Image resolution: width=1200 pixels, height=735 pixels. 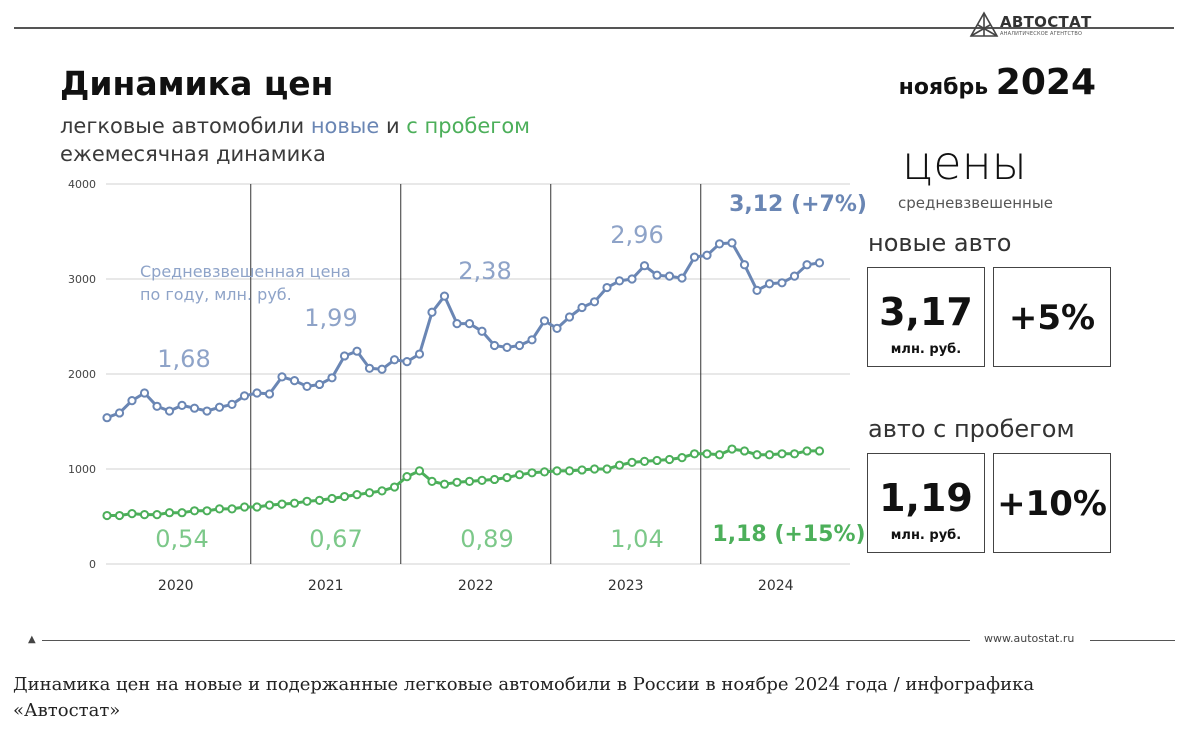 I want to click on used-price-line, so click(x=463, y=482).